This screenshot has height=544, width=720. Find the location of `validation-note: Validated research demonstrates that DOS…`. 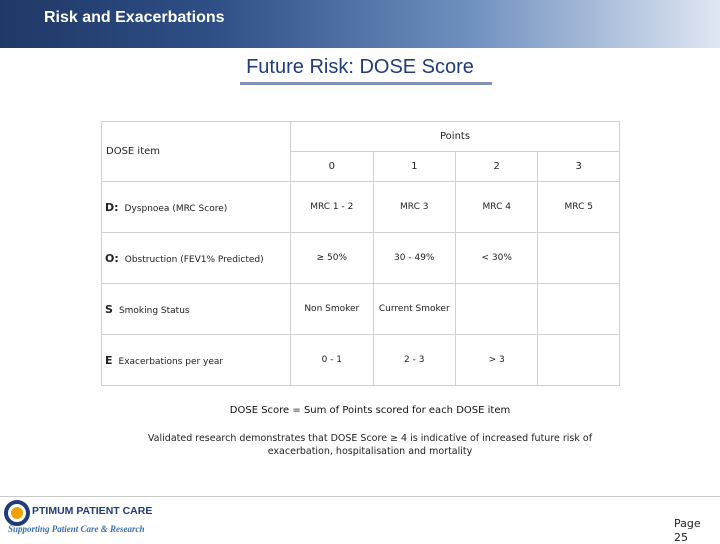

validation-note: Validated research demonstrates that DOS… is located at coordinates (370, 445).